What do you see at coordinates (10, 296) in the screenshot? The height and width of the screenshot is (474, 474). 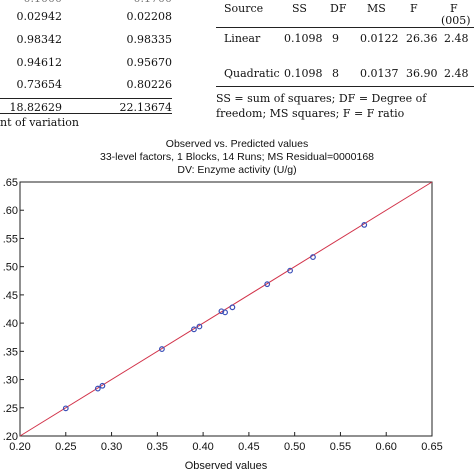 I see `y-tick-label: .45` at bounding box center [10, 296].